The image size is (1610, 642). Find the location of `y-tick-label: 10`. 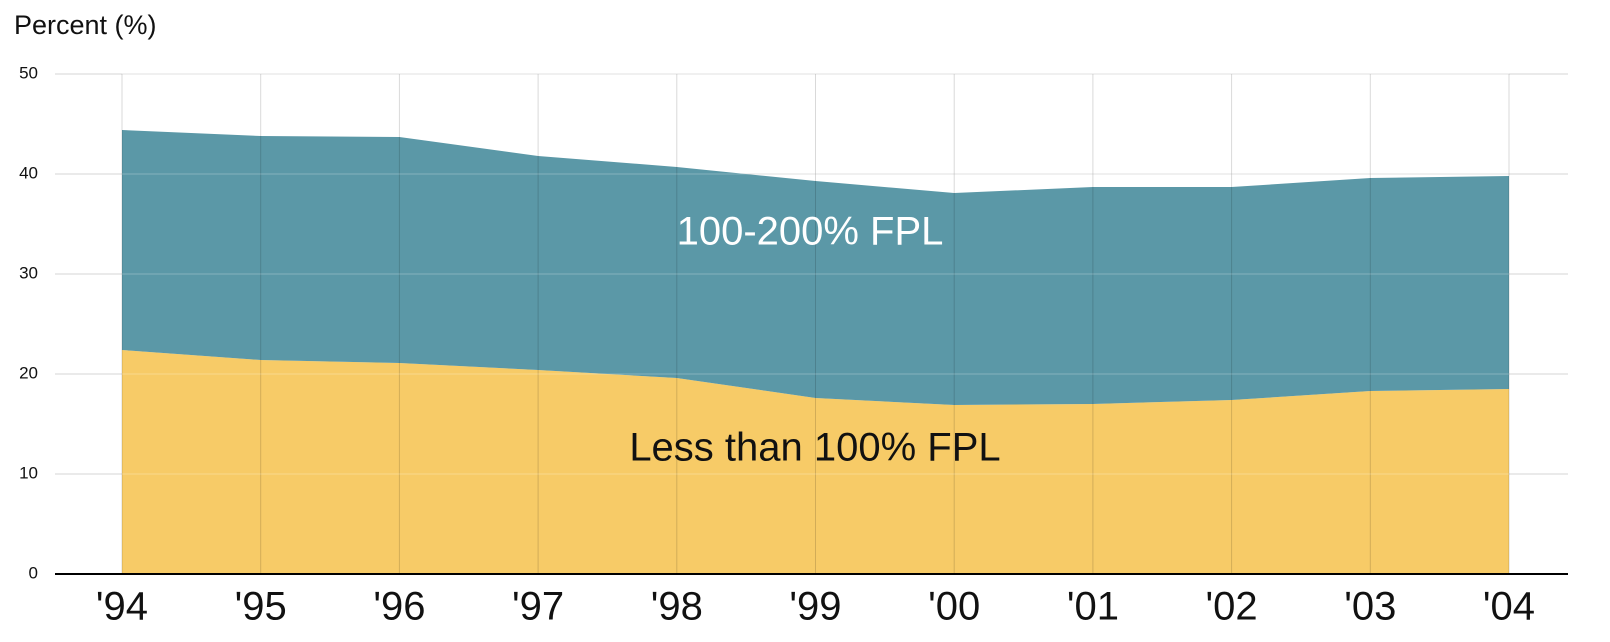

y-tick-label: 10 is located at coordinates (28, 472).